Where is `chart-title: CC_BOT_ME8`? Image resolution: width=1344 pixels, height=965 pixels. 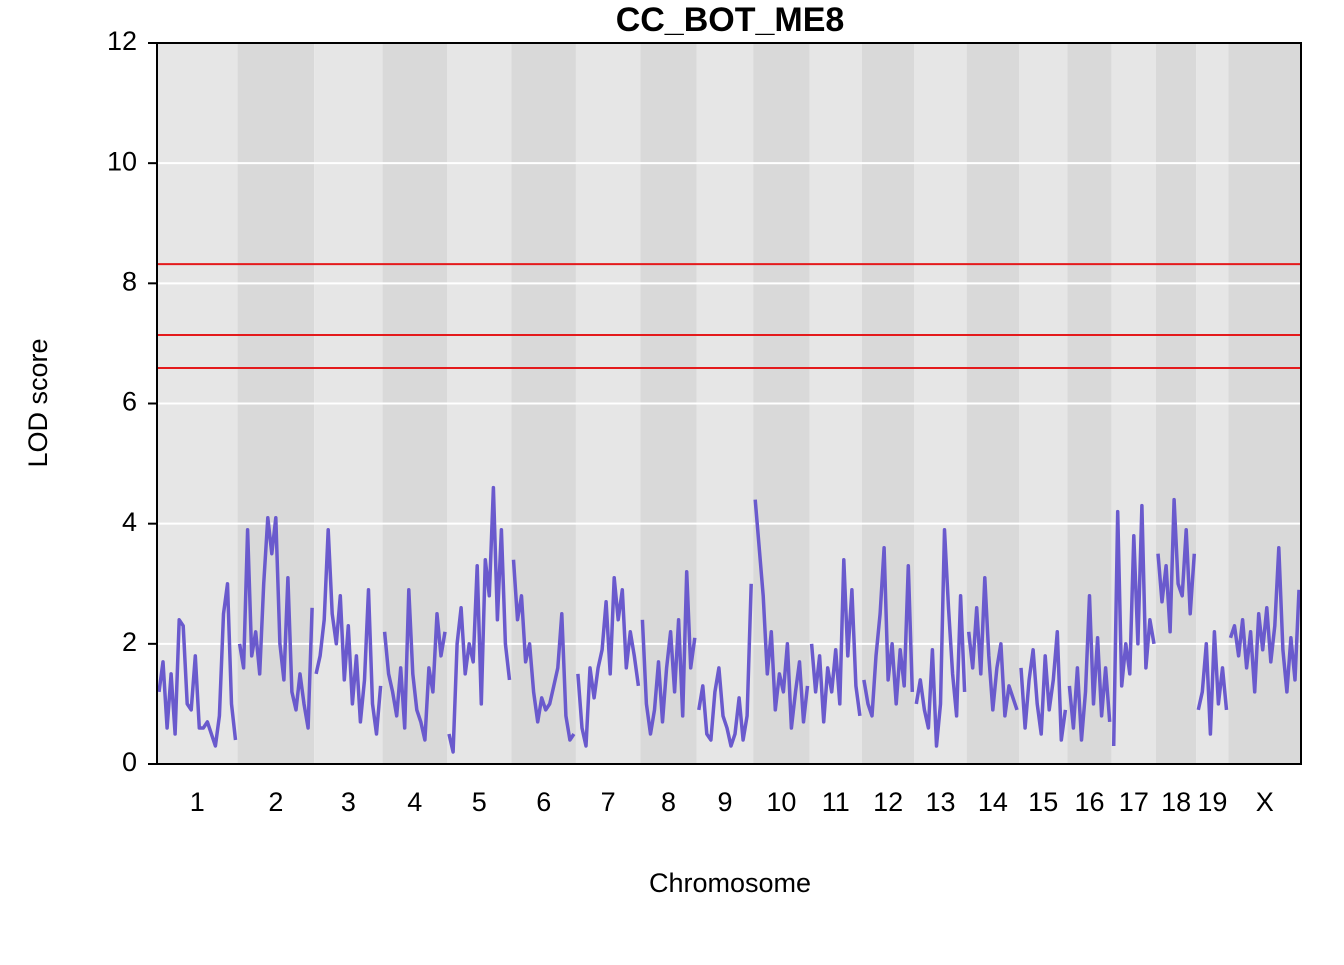 chart-title: CC_BOT_ME8 is located at coordinates (730, 20).